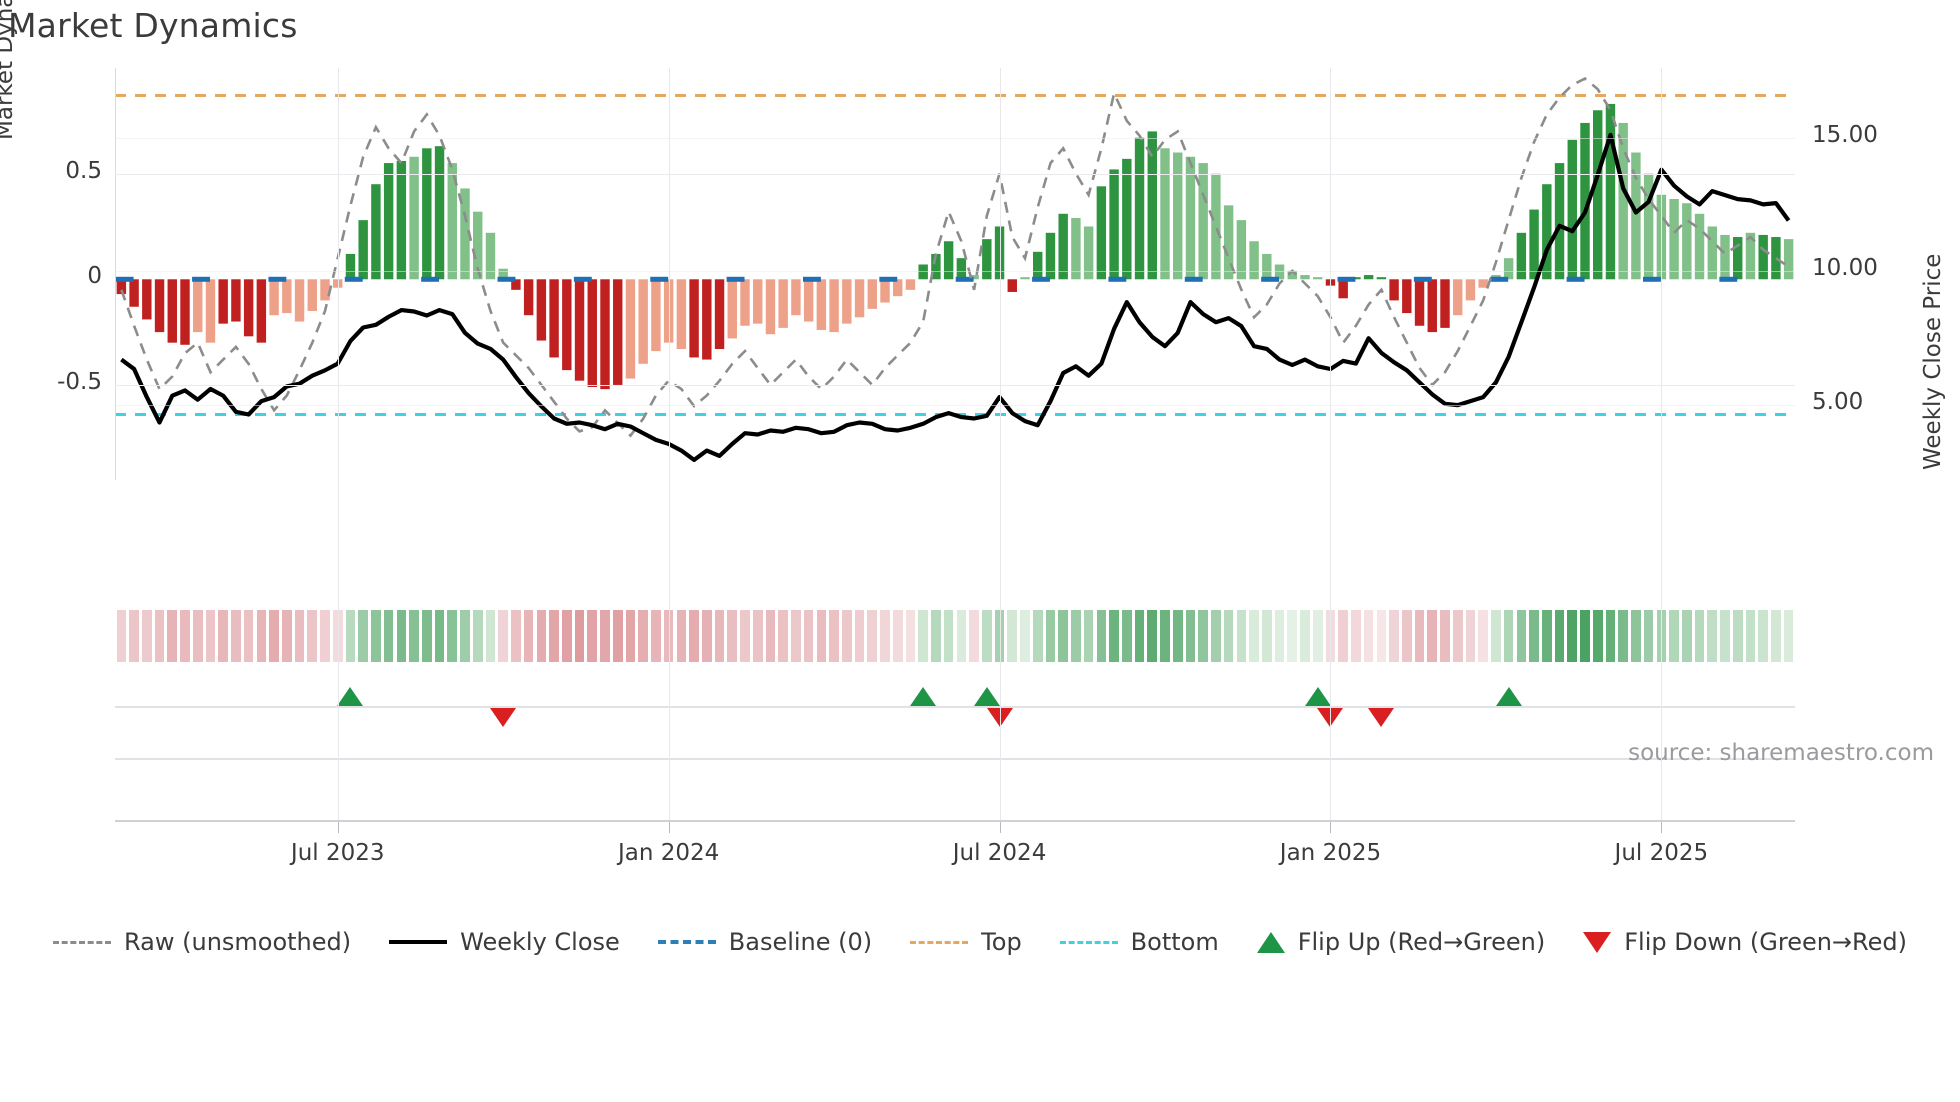  I want to click on legend-item: Flip Down (Green→Red), so click(1745, 942).